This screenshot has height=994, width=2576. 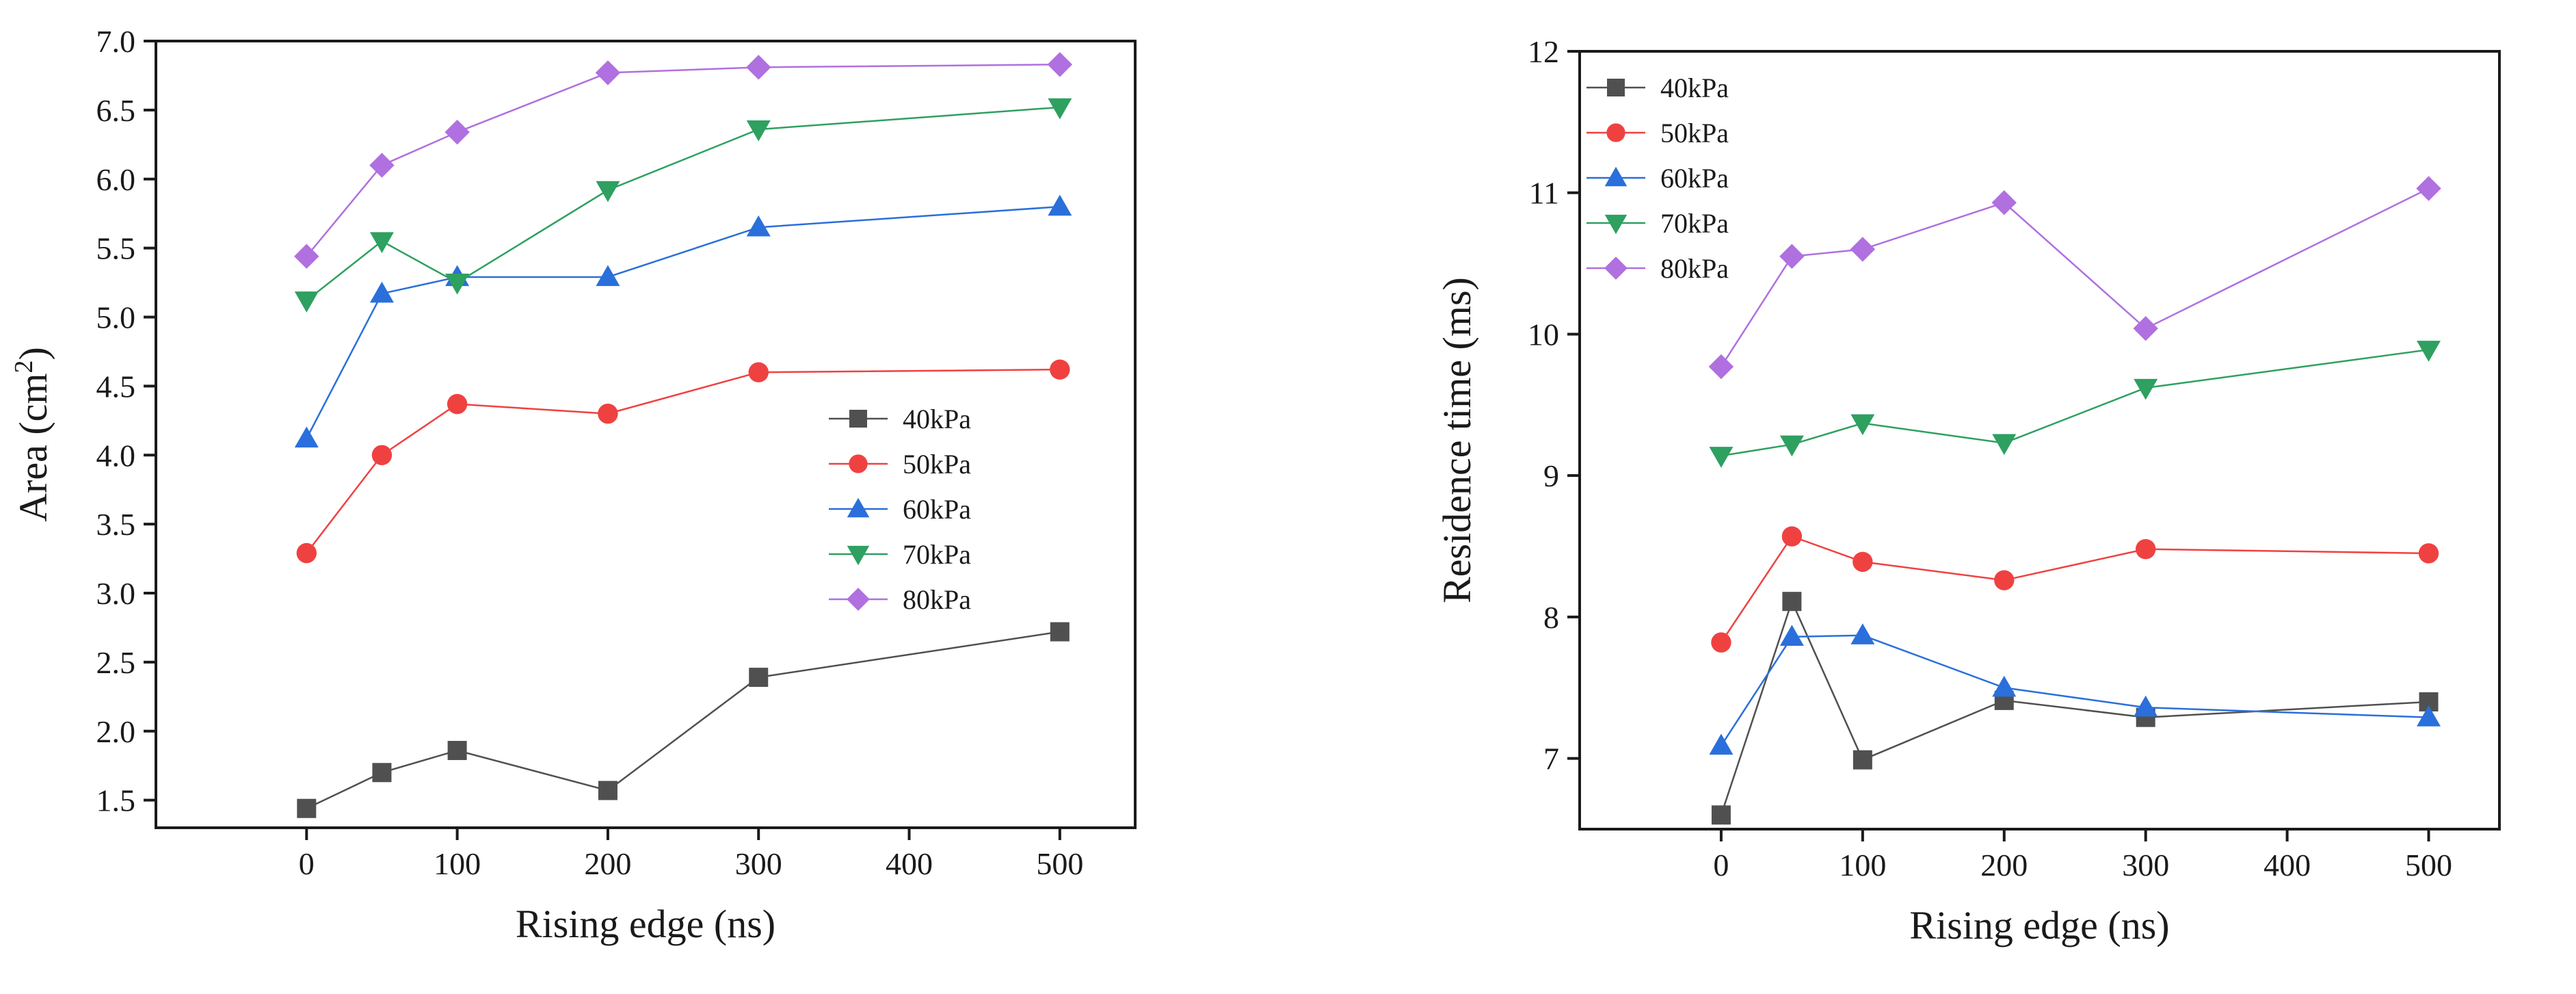 What do you see at coordinates (116, 387) in the screenshot?
I see `y-tick-label: 4.5` at bounding box center [116, 387].